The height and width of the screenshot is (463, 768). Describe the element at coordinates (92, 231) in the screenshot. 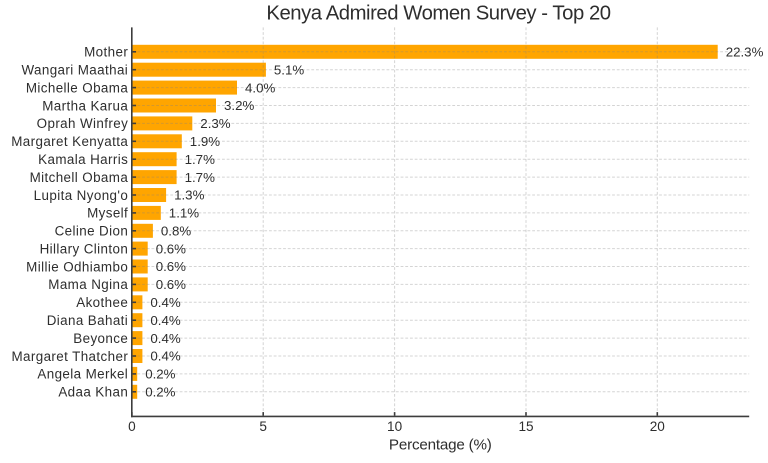

I see `svg-text: Celine Dion` at that location.